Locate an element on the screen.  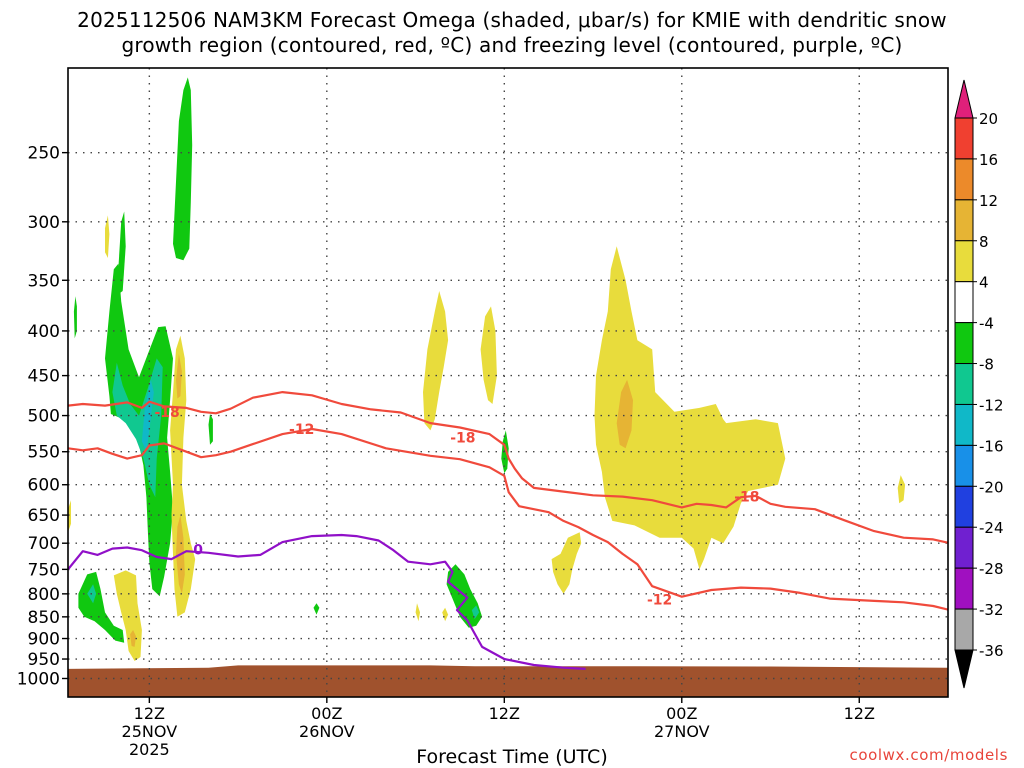
colorbar-label-5: -4 is located at coordinates (986, 324).